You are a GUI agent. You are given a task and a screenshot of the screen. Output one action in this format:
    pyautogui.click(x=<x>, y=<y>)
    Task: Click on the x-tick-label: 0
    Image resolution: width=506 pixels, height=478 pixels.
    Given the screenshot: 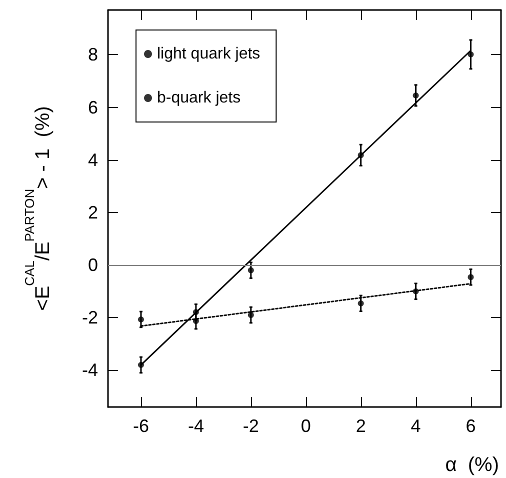 What is the action you would take?
    pyautogui.click(x=305, y=426)
    